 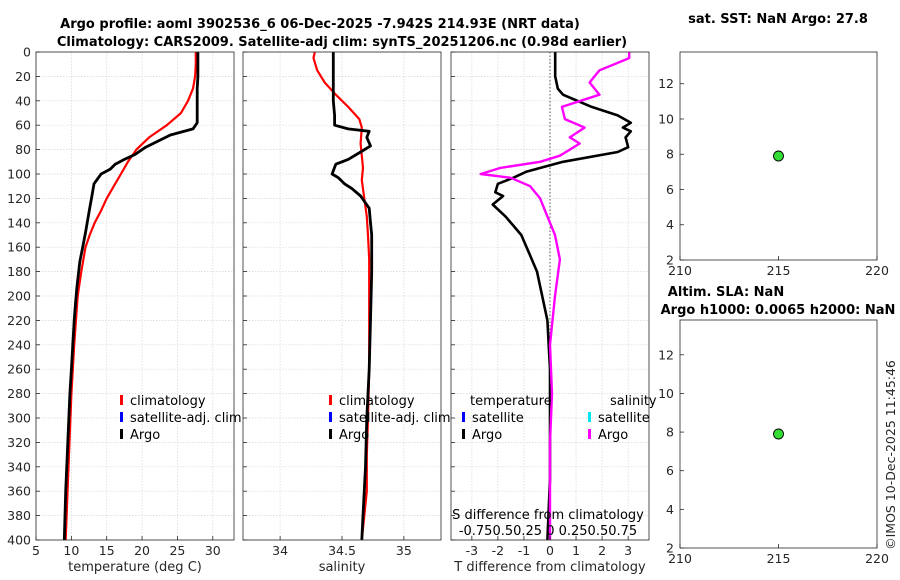 What do you see at coordinates (19, 393) in the screenshot?
I see `y-tick-label: 280` at bounding box center [19, 393].